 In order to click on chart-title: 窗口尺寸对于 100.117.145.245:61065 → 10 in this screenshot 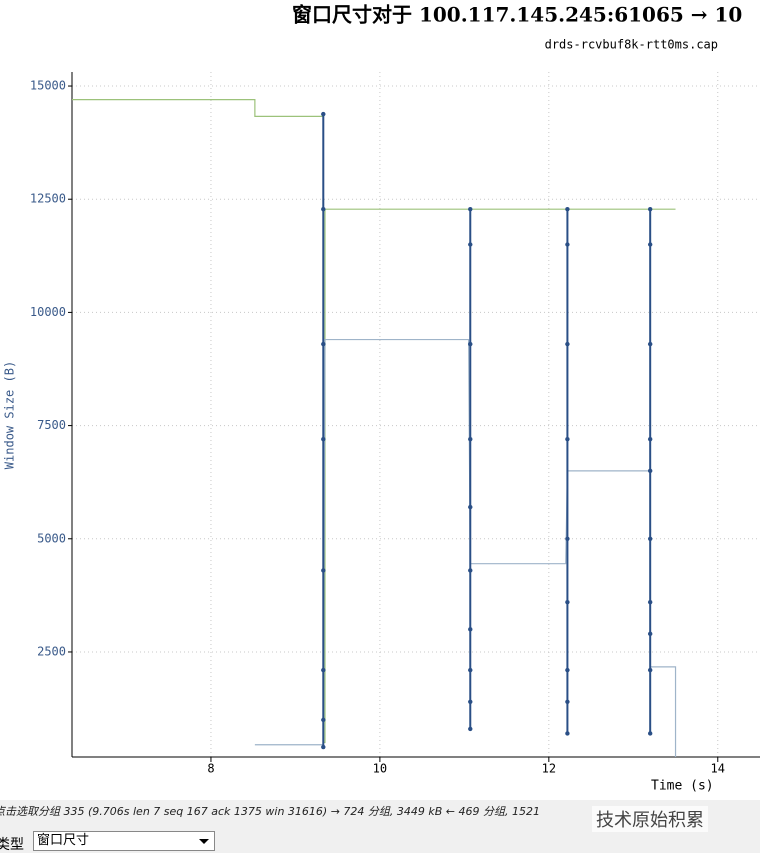, I will do `click(517, 15)`.